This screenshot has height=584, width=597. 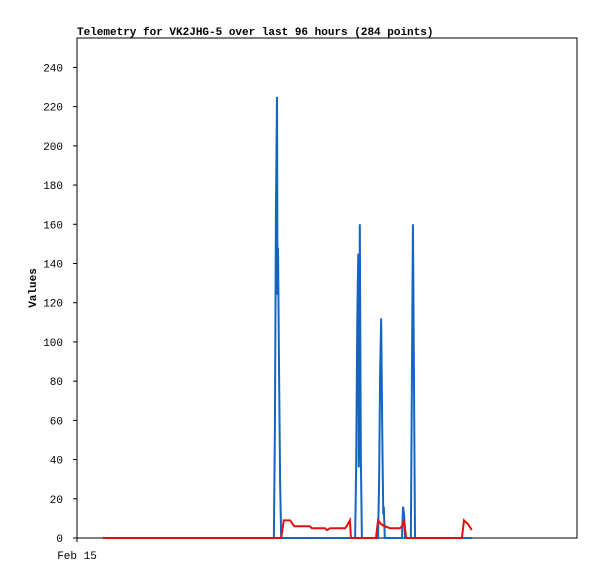 What do you see at coordinates (53, 109) in the screenshot?
I see `y-tick-label: 220` at bounding box center [53, 109].